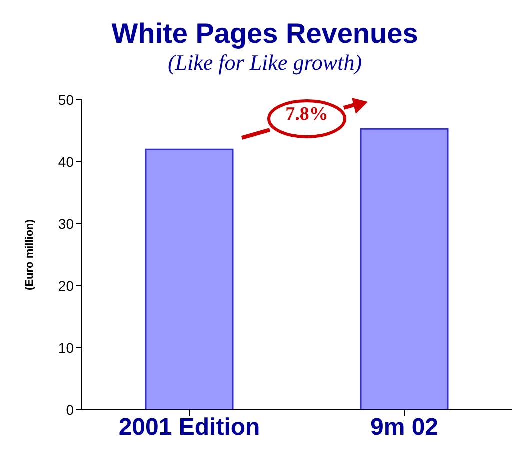 This screenshot has width=530, height=465. Describe the element at coordinates (66, 100) in the screenshot. I see `y-tick-label: 50` at that location.